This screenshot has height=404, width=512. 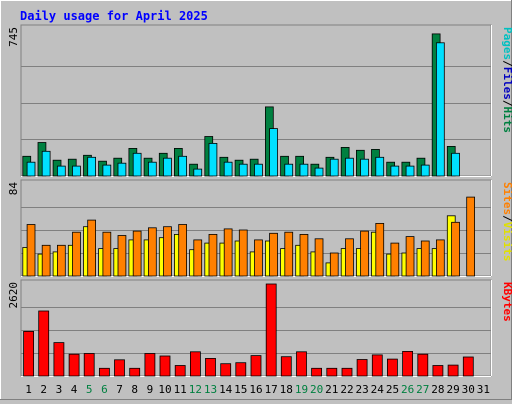 I want to click on x-tick-label-day-26: 26, so click(x=407, y=389).